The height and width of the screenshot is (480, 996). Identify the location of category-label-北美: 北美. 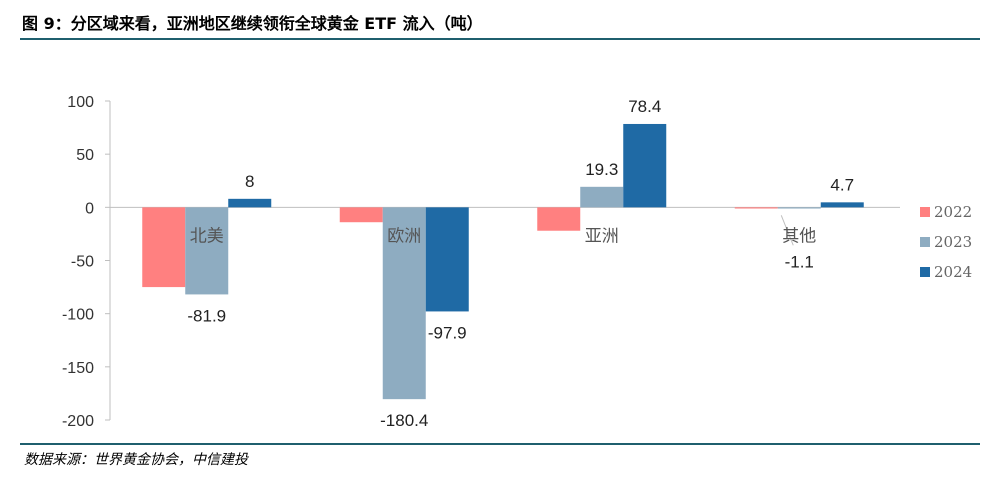
(207, 236).